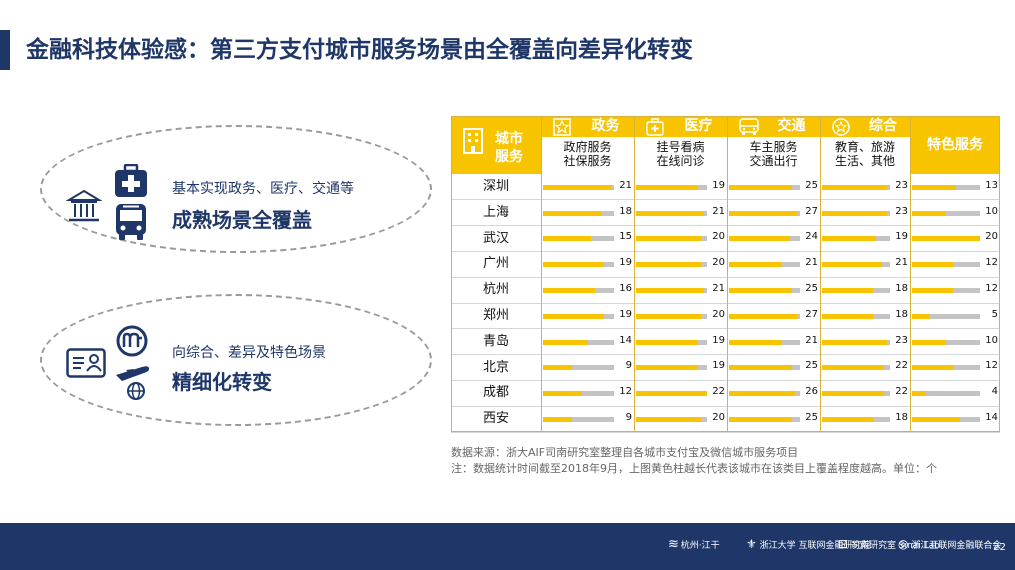 This screenshot has height=570, width=1015. What do you see at coordinates (955, 145) in the screenshot?
I see `column-header-4: 特色服务` at bounding box center [955, 145].